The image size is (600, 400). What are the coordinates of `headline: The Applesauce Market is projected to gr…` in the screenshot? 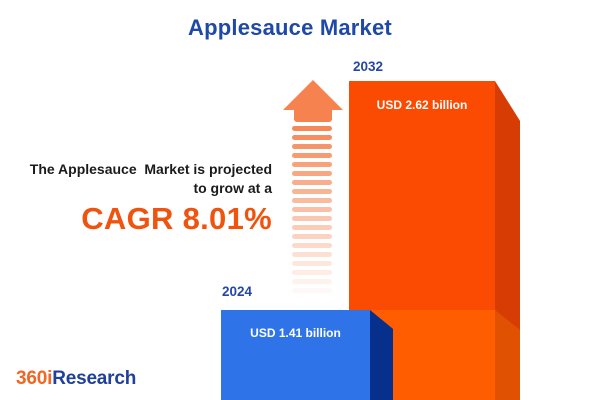 It's located at (151, 198).